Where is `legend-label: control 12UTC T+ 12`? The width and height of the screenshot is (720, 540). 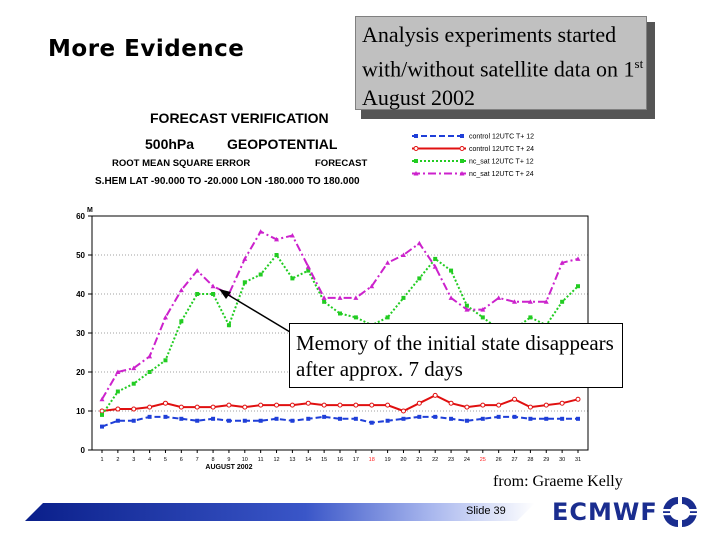
legend-label: control 12UTC T+ 12 is located at coordinates (501, 137).